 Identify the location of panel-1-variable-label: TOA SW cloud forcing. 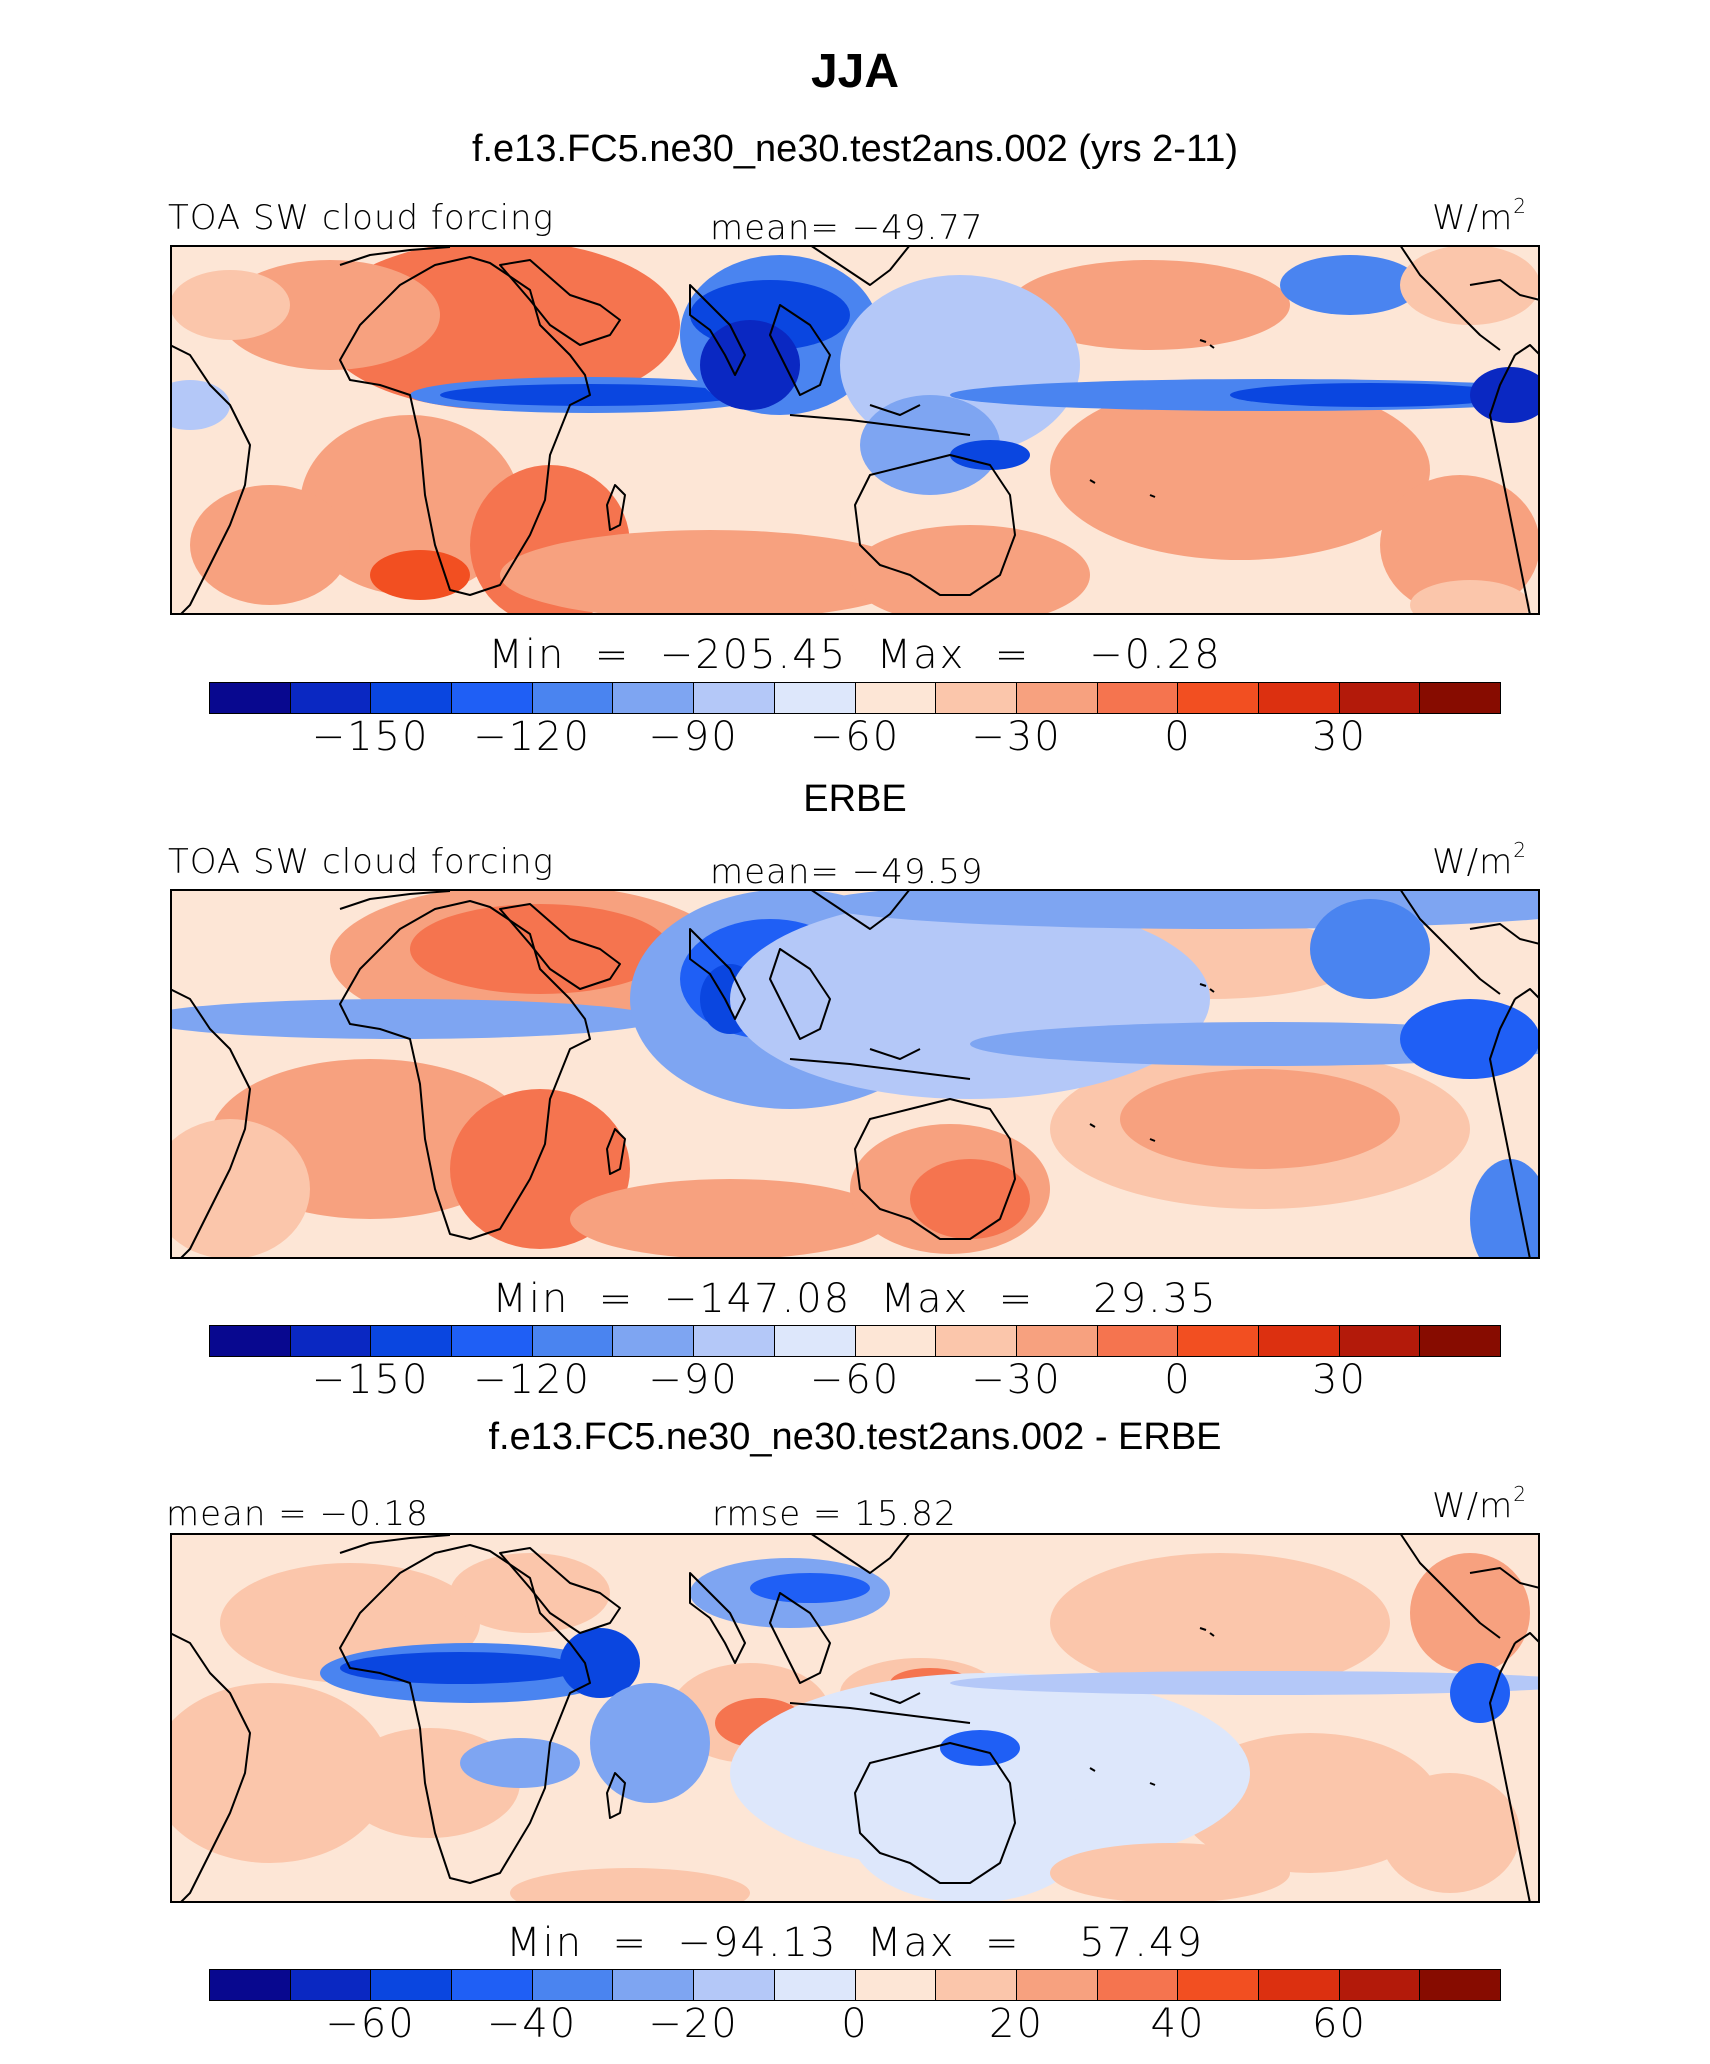
(361, 218).